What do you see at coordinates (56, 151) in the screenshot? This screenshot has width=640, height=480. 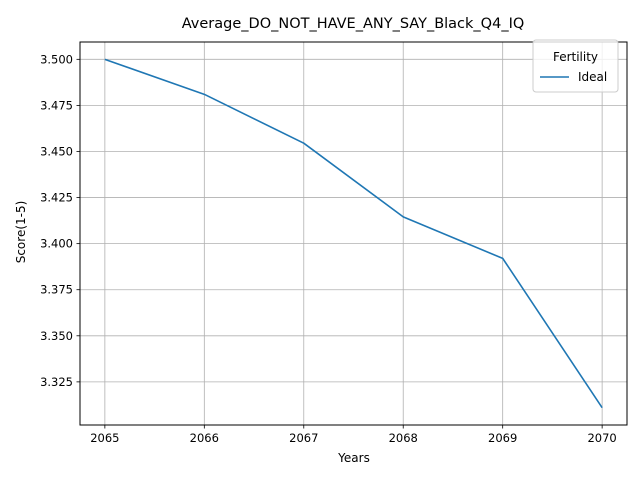 I see `y-tick-label: 3.450` at bounding box center [56, 151].